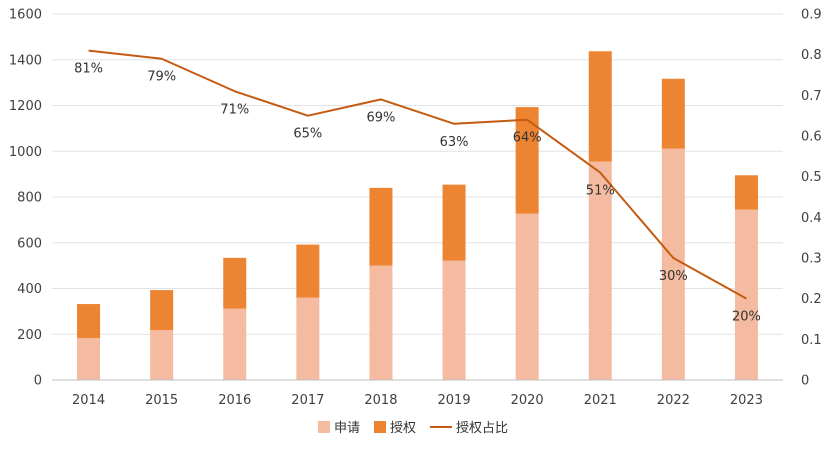 This screenshot has height=450, width=830. I want to click on bar-grant-2019, so click(454, 222).